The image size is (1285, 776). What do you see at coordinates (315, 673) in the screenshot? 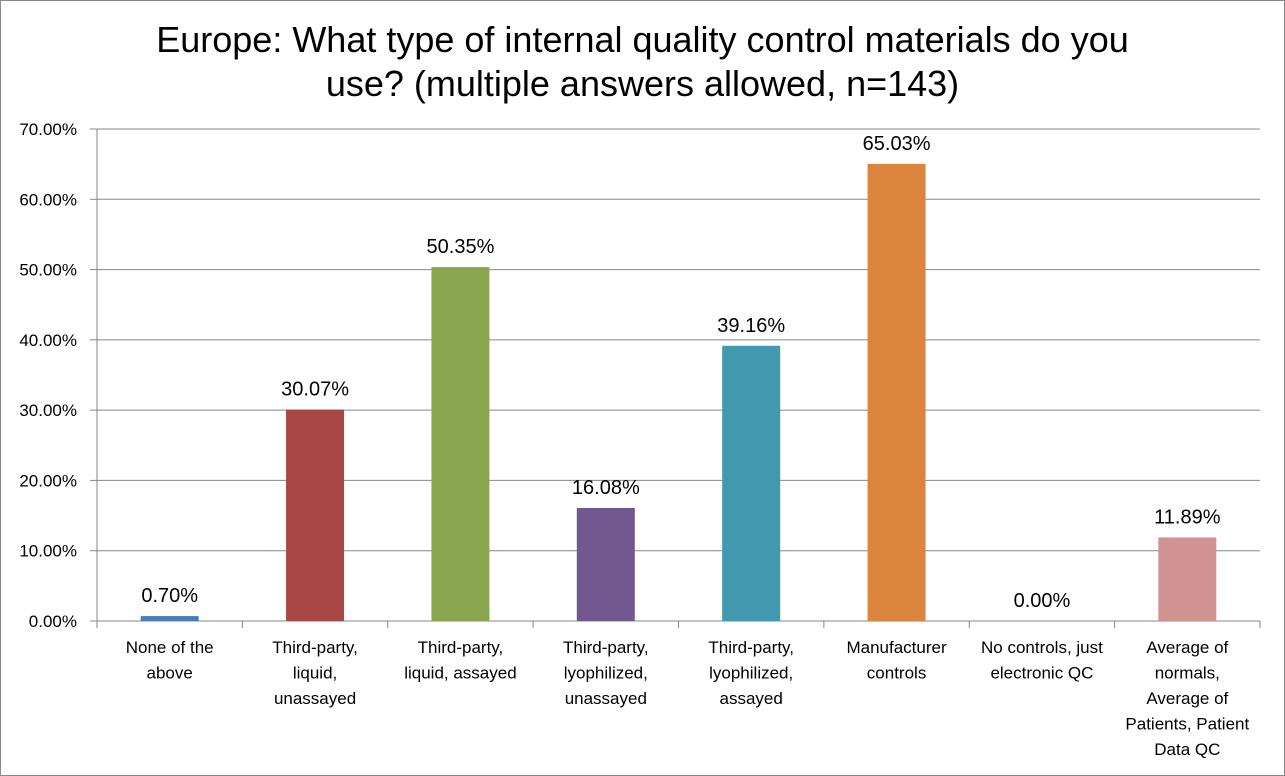
I see `category-label: liquid,` at bounding box center [315, 673].